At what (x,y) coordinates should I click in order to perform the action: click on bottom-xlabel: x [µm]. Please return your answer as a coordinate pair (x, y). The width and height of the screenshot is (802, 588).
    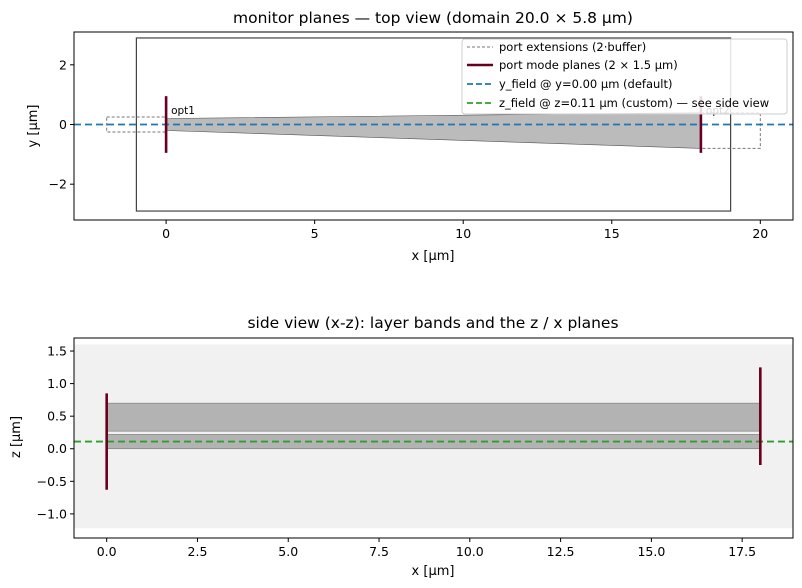
    Looking at the image, I should click on (433, 571).